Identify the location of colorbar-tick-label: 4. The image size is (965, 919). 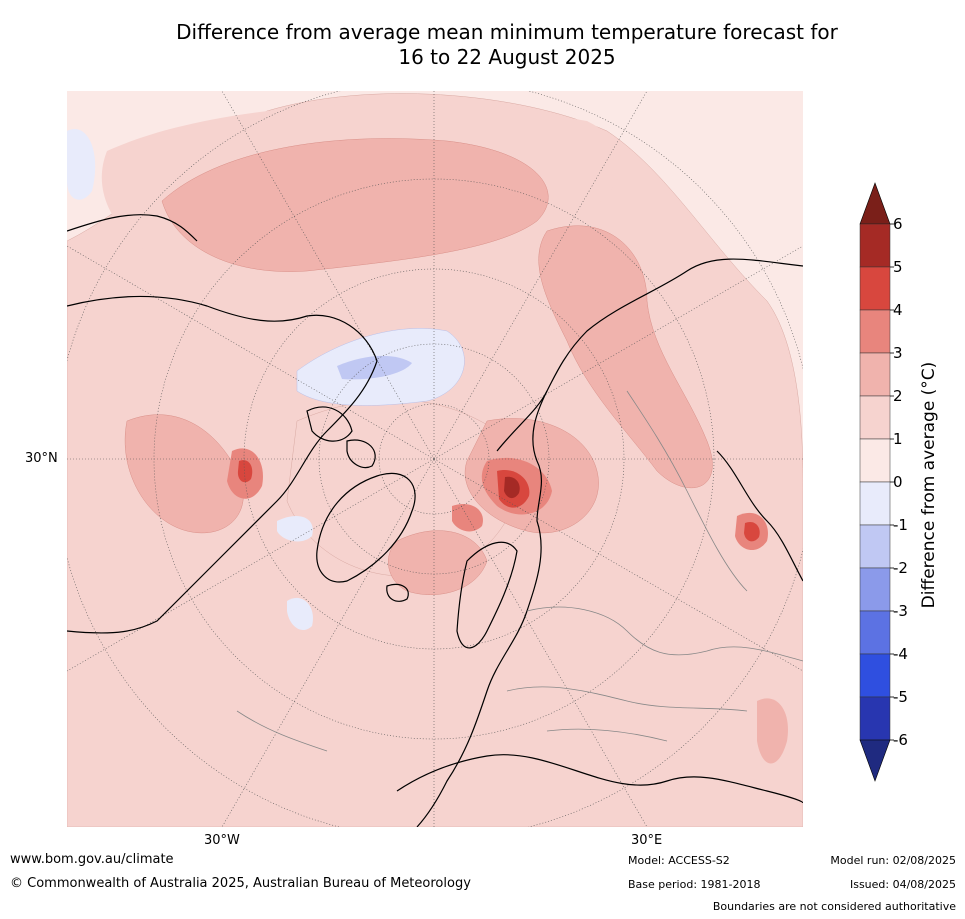
(898, 310).